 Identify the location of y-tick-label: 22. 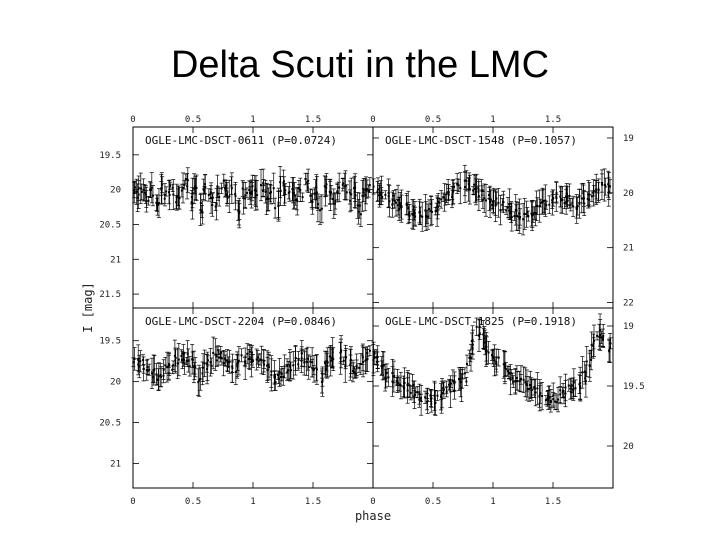
(628, 304).